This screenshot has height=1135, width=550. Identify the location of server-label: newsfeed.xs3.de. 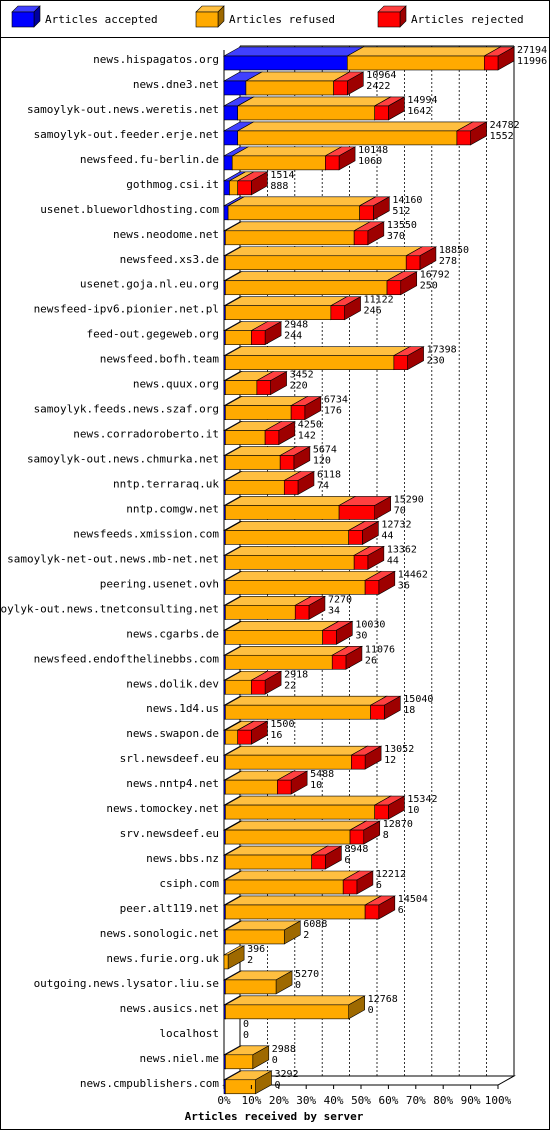
(169, 259).